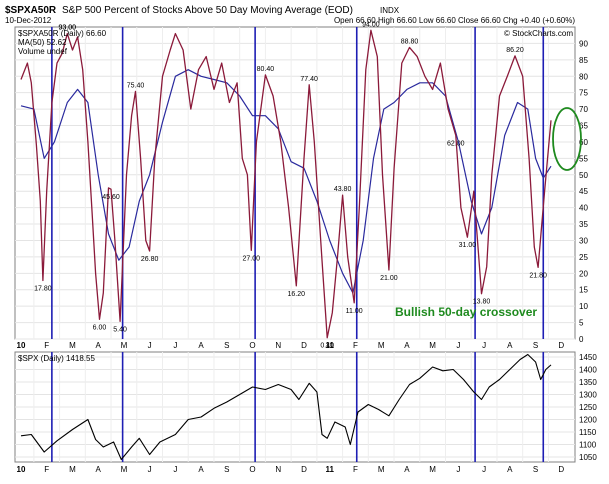  What do you see at coordinates (251, 258) in the screenshot?
I see `extreme-value-label: 27.00` at bounding box center [251, 258].